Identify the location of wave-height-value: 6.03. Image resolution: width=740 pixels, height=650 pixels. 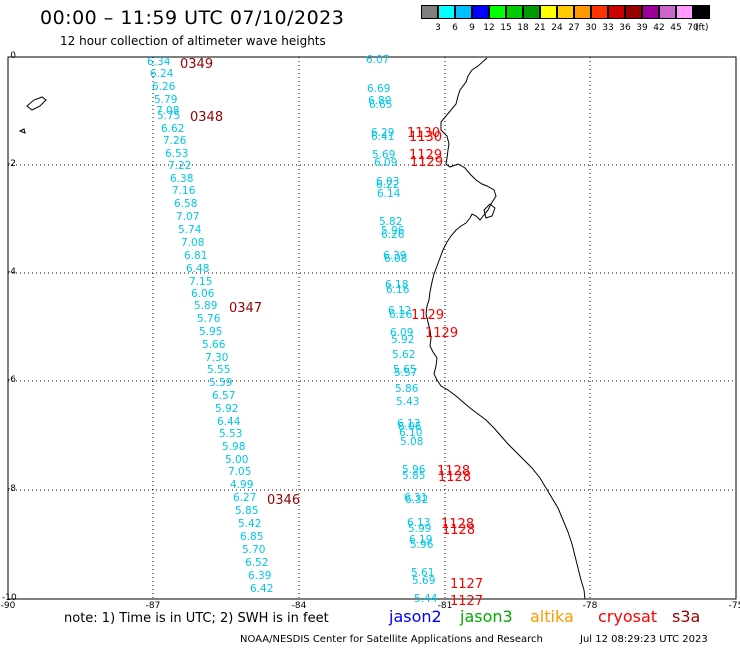
(387, 182).